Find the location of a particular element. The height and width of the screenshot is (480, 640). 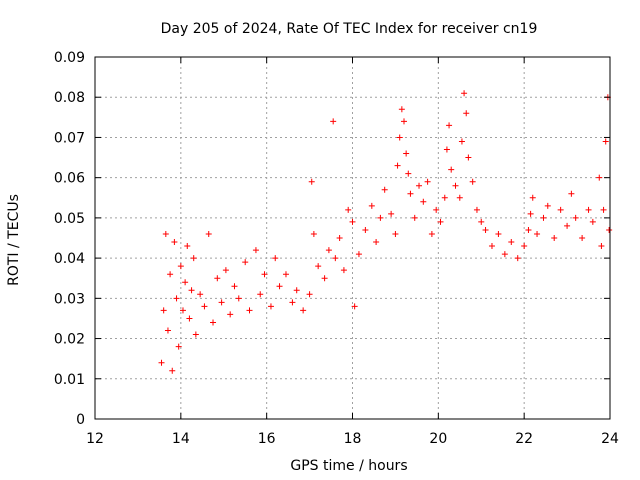

y-tick-label: 0.01 is located at coordinates (69, 380).